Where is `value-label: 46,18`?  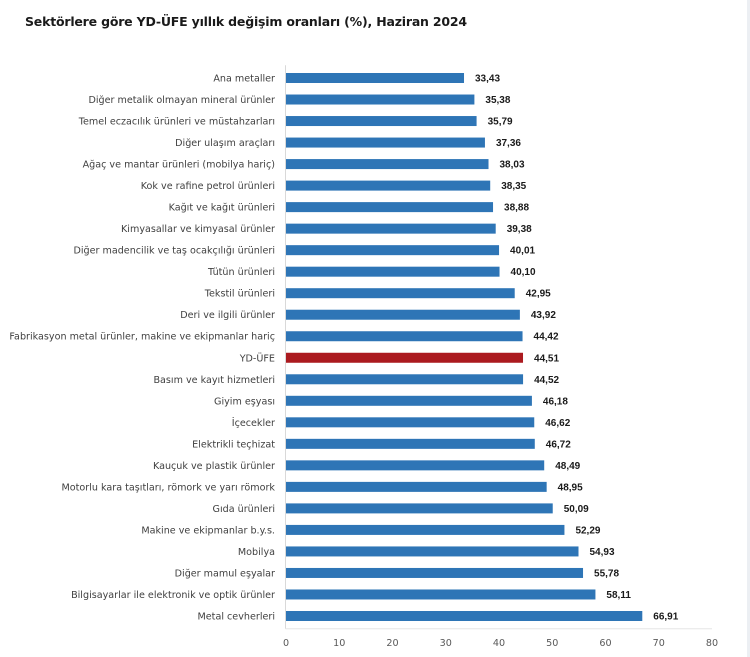
value-label: 46,18 is located at coordinates (555, 401).